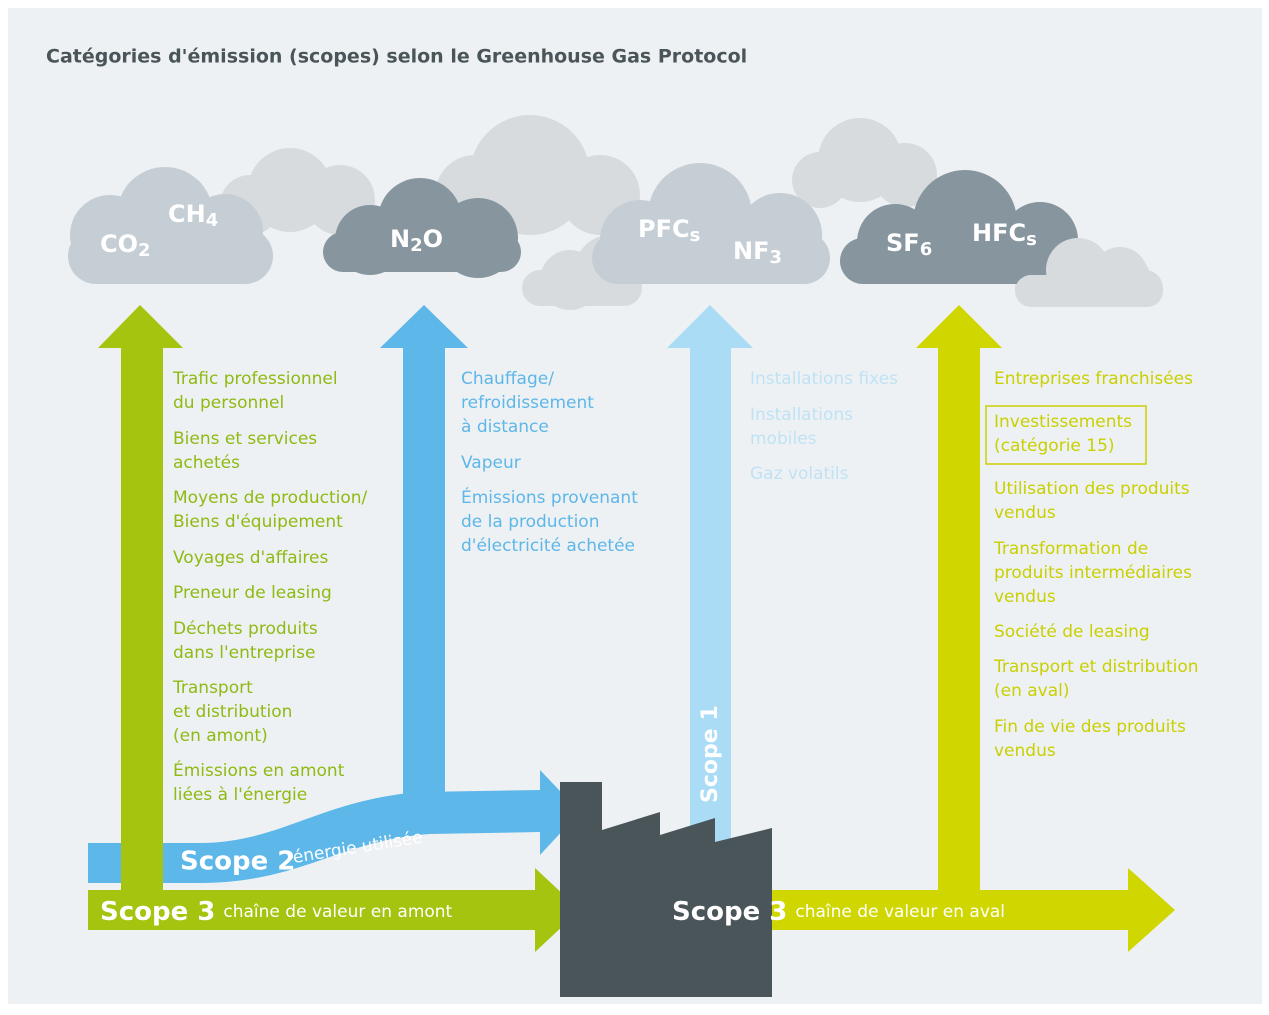  Describe the element at coordinates (245, 439) in the screenshot. I see `list-item: Biens et services` at that location.